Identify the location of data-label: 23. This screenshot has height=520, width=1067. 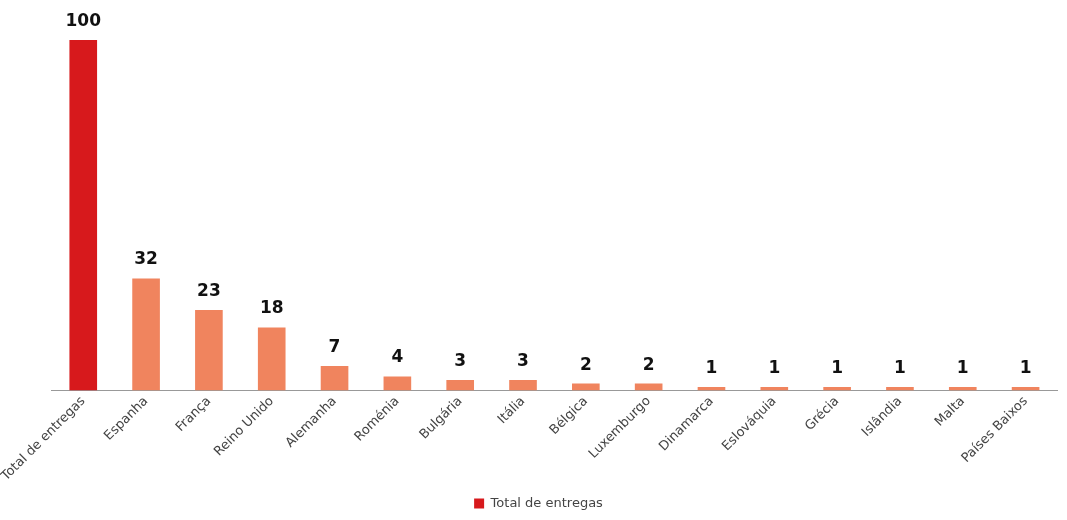
(209, 289).